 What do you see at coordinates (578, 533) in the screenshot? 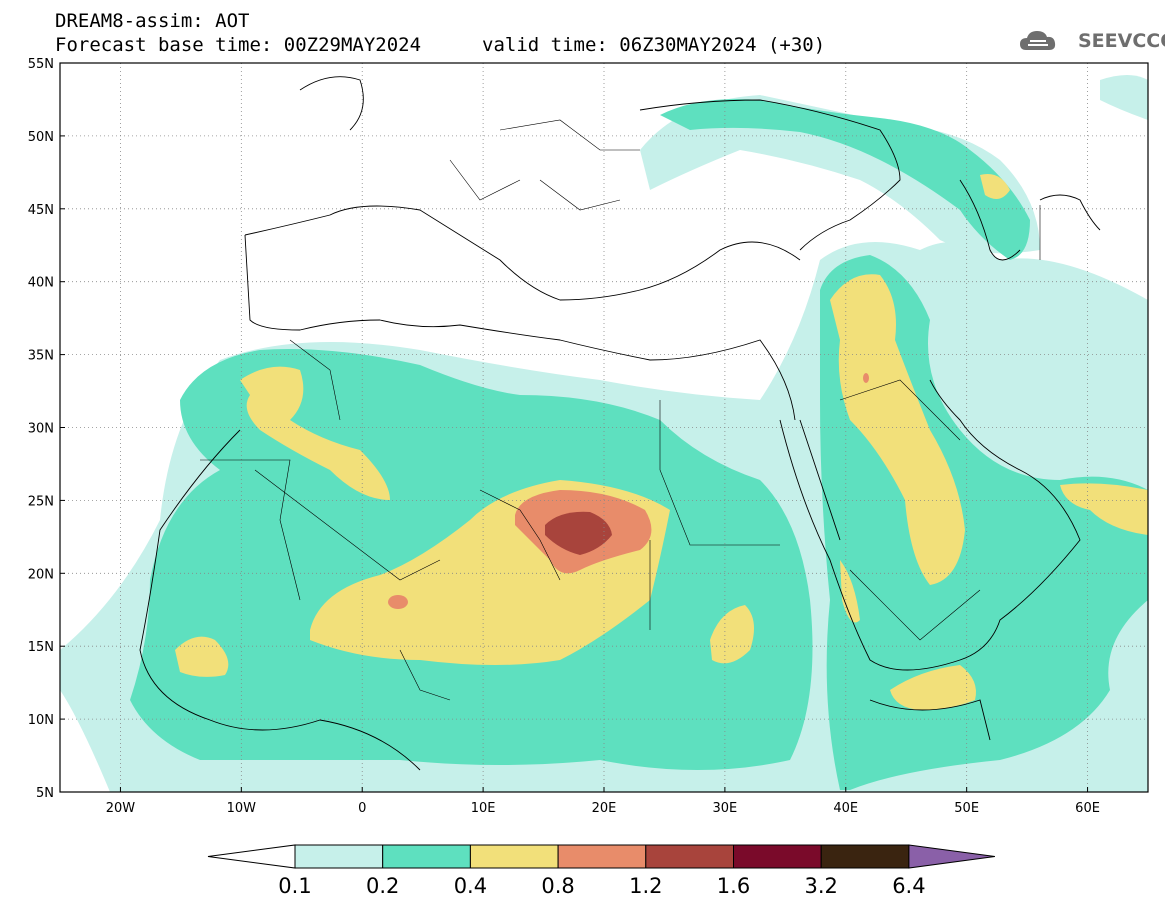
I see `aot-level-1.2` at bounding box center [578, 533].